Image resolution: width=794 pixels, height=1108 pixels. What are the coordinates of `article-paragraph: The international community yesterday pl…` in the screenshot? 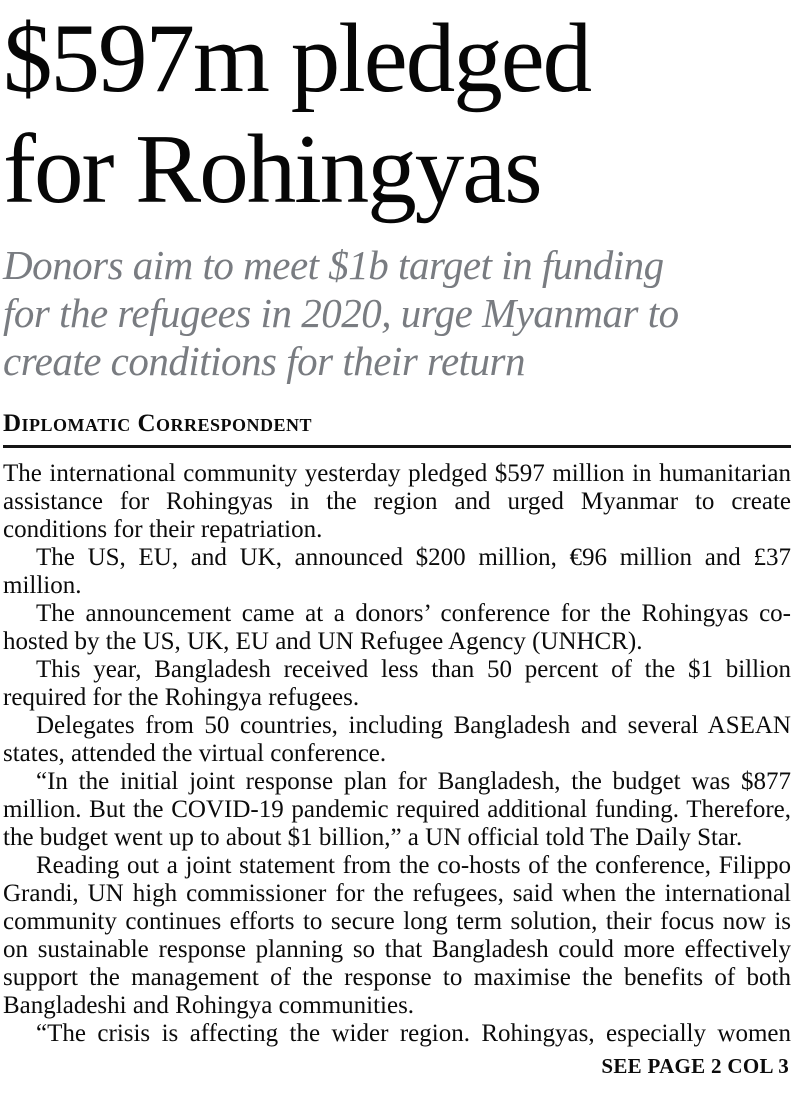 It's located at (397, 501).